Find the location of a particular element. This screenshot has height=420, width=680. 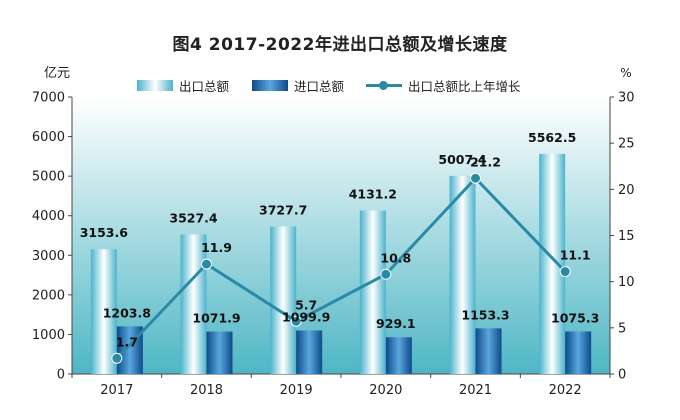

y-tick-left-label: 6000 is located at coordinates (48, 137).